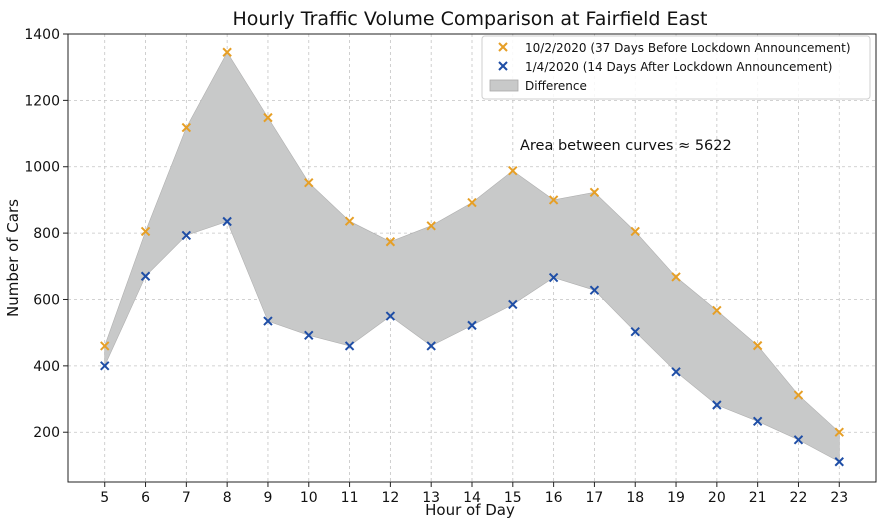 This screenshot has width=885, height=524. I want to click on legend-box, so click(676, 67).